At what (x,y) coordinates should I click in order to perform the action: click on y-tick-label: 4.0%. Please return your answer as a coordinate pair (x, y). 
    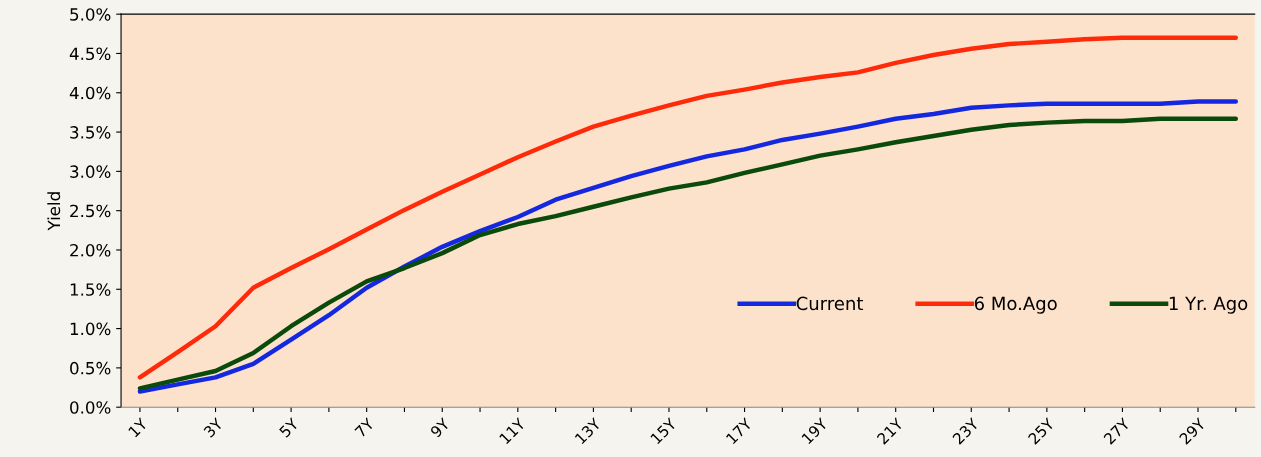
    Looking at the image, I should click on (90, 93).